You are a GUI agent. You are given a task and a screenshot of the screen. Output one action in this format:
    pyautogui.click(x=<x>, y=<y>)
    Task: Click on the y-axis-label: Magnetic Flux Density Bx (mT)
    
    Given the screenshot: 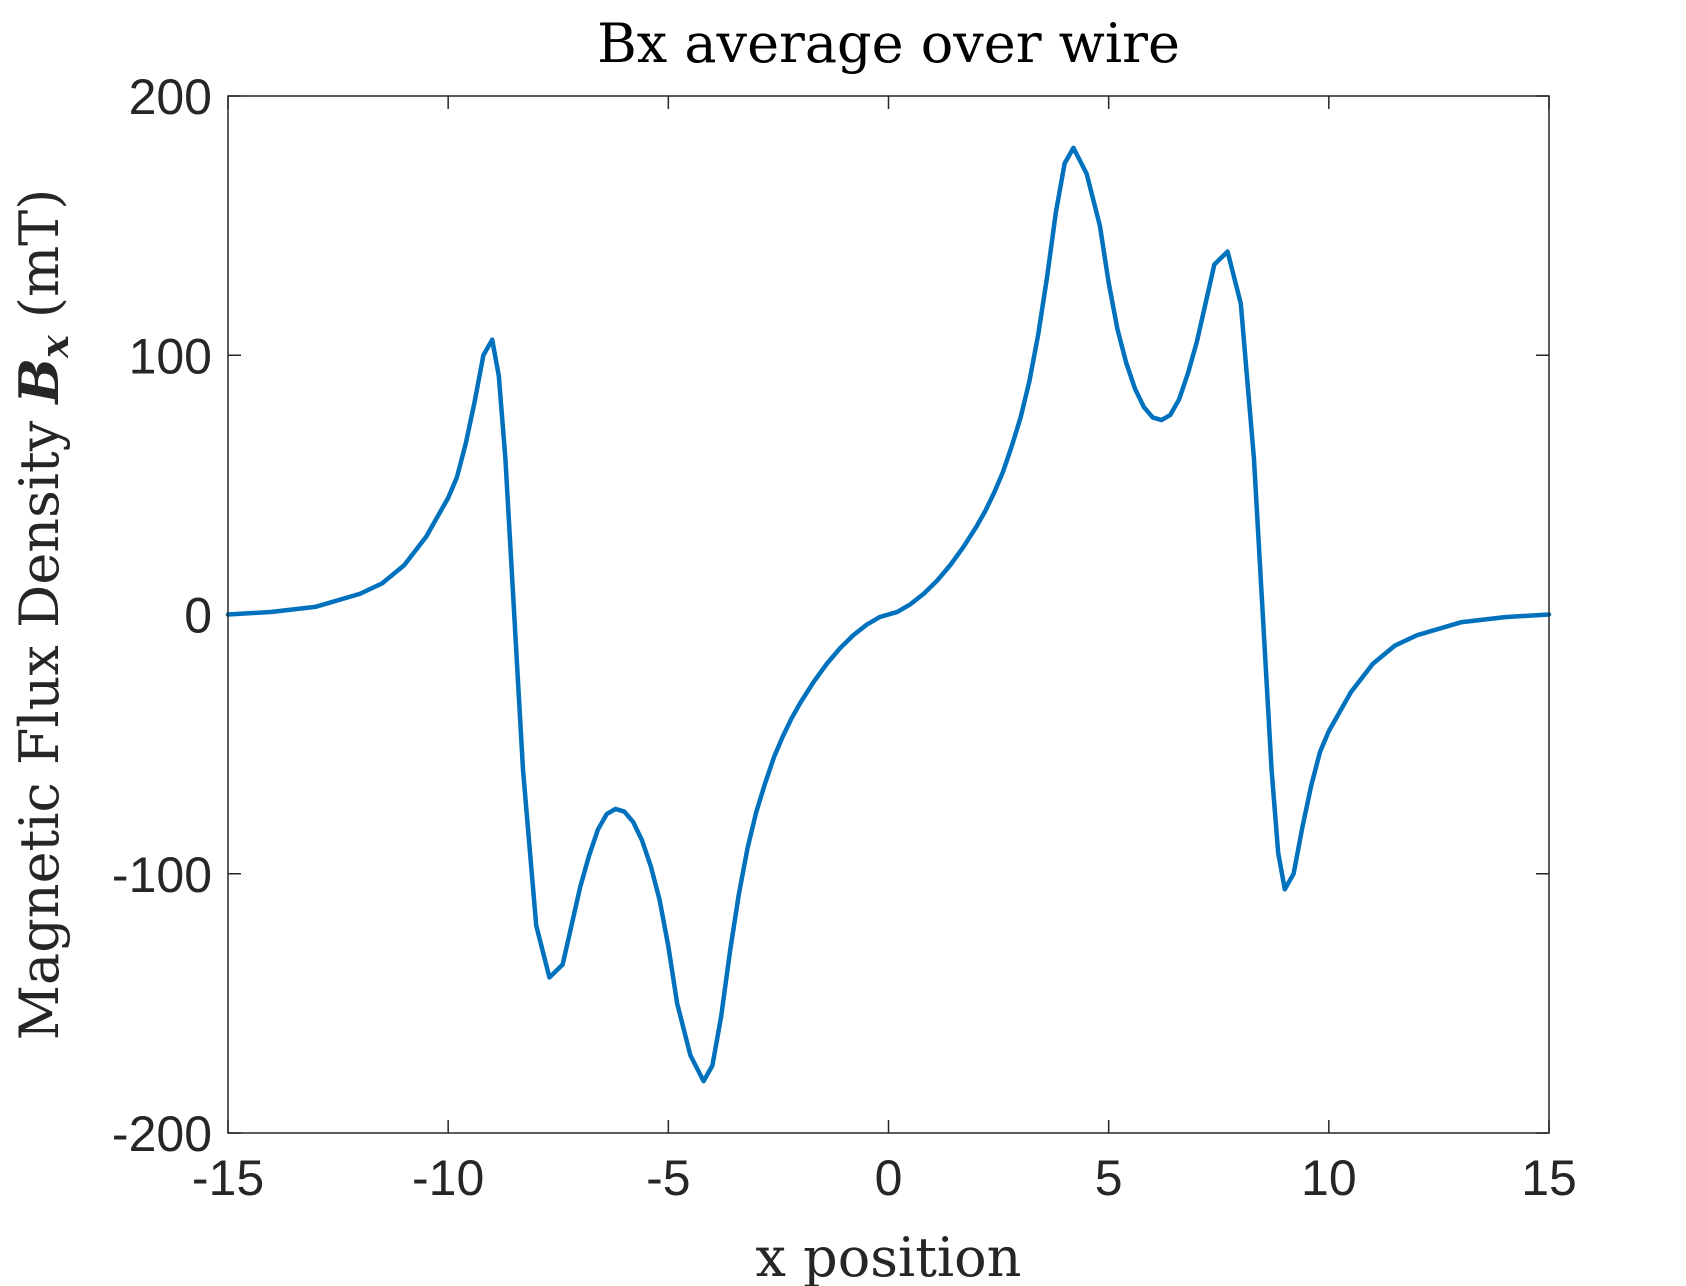 What is the action you would take?
    pyautogui.click(x=42, y=615)
    